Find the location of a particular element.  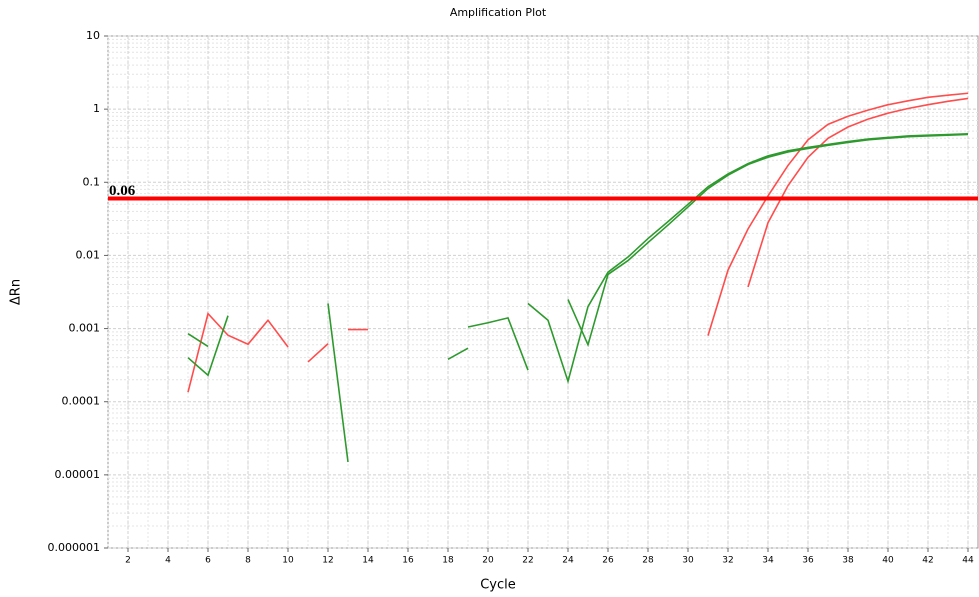

x-tick-label: 34 is located at coordinates (768, 561).